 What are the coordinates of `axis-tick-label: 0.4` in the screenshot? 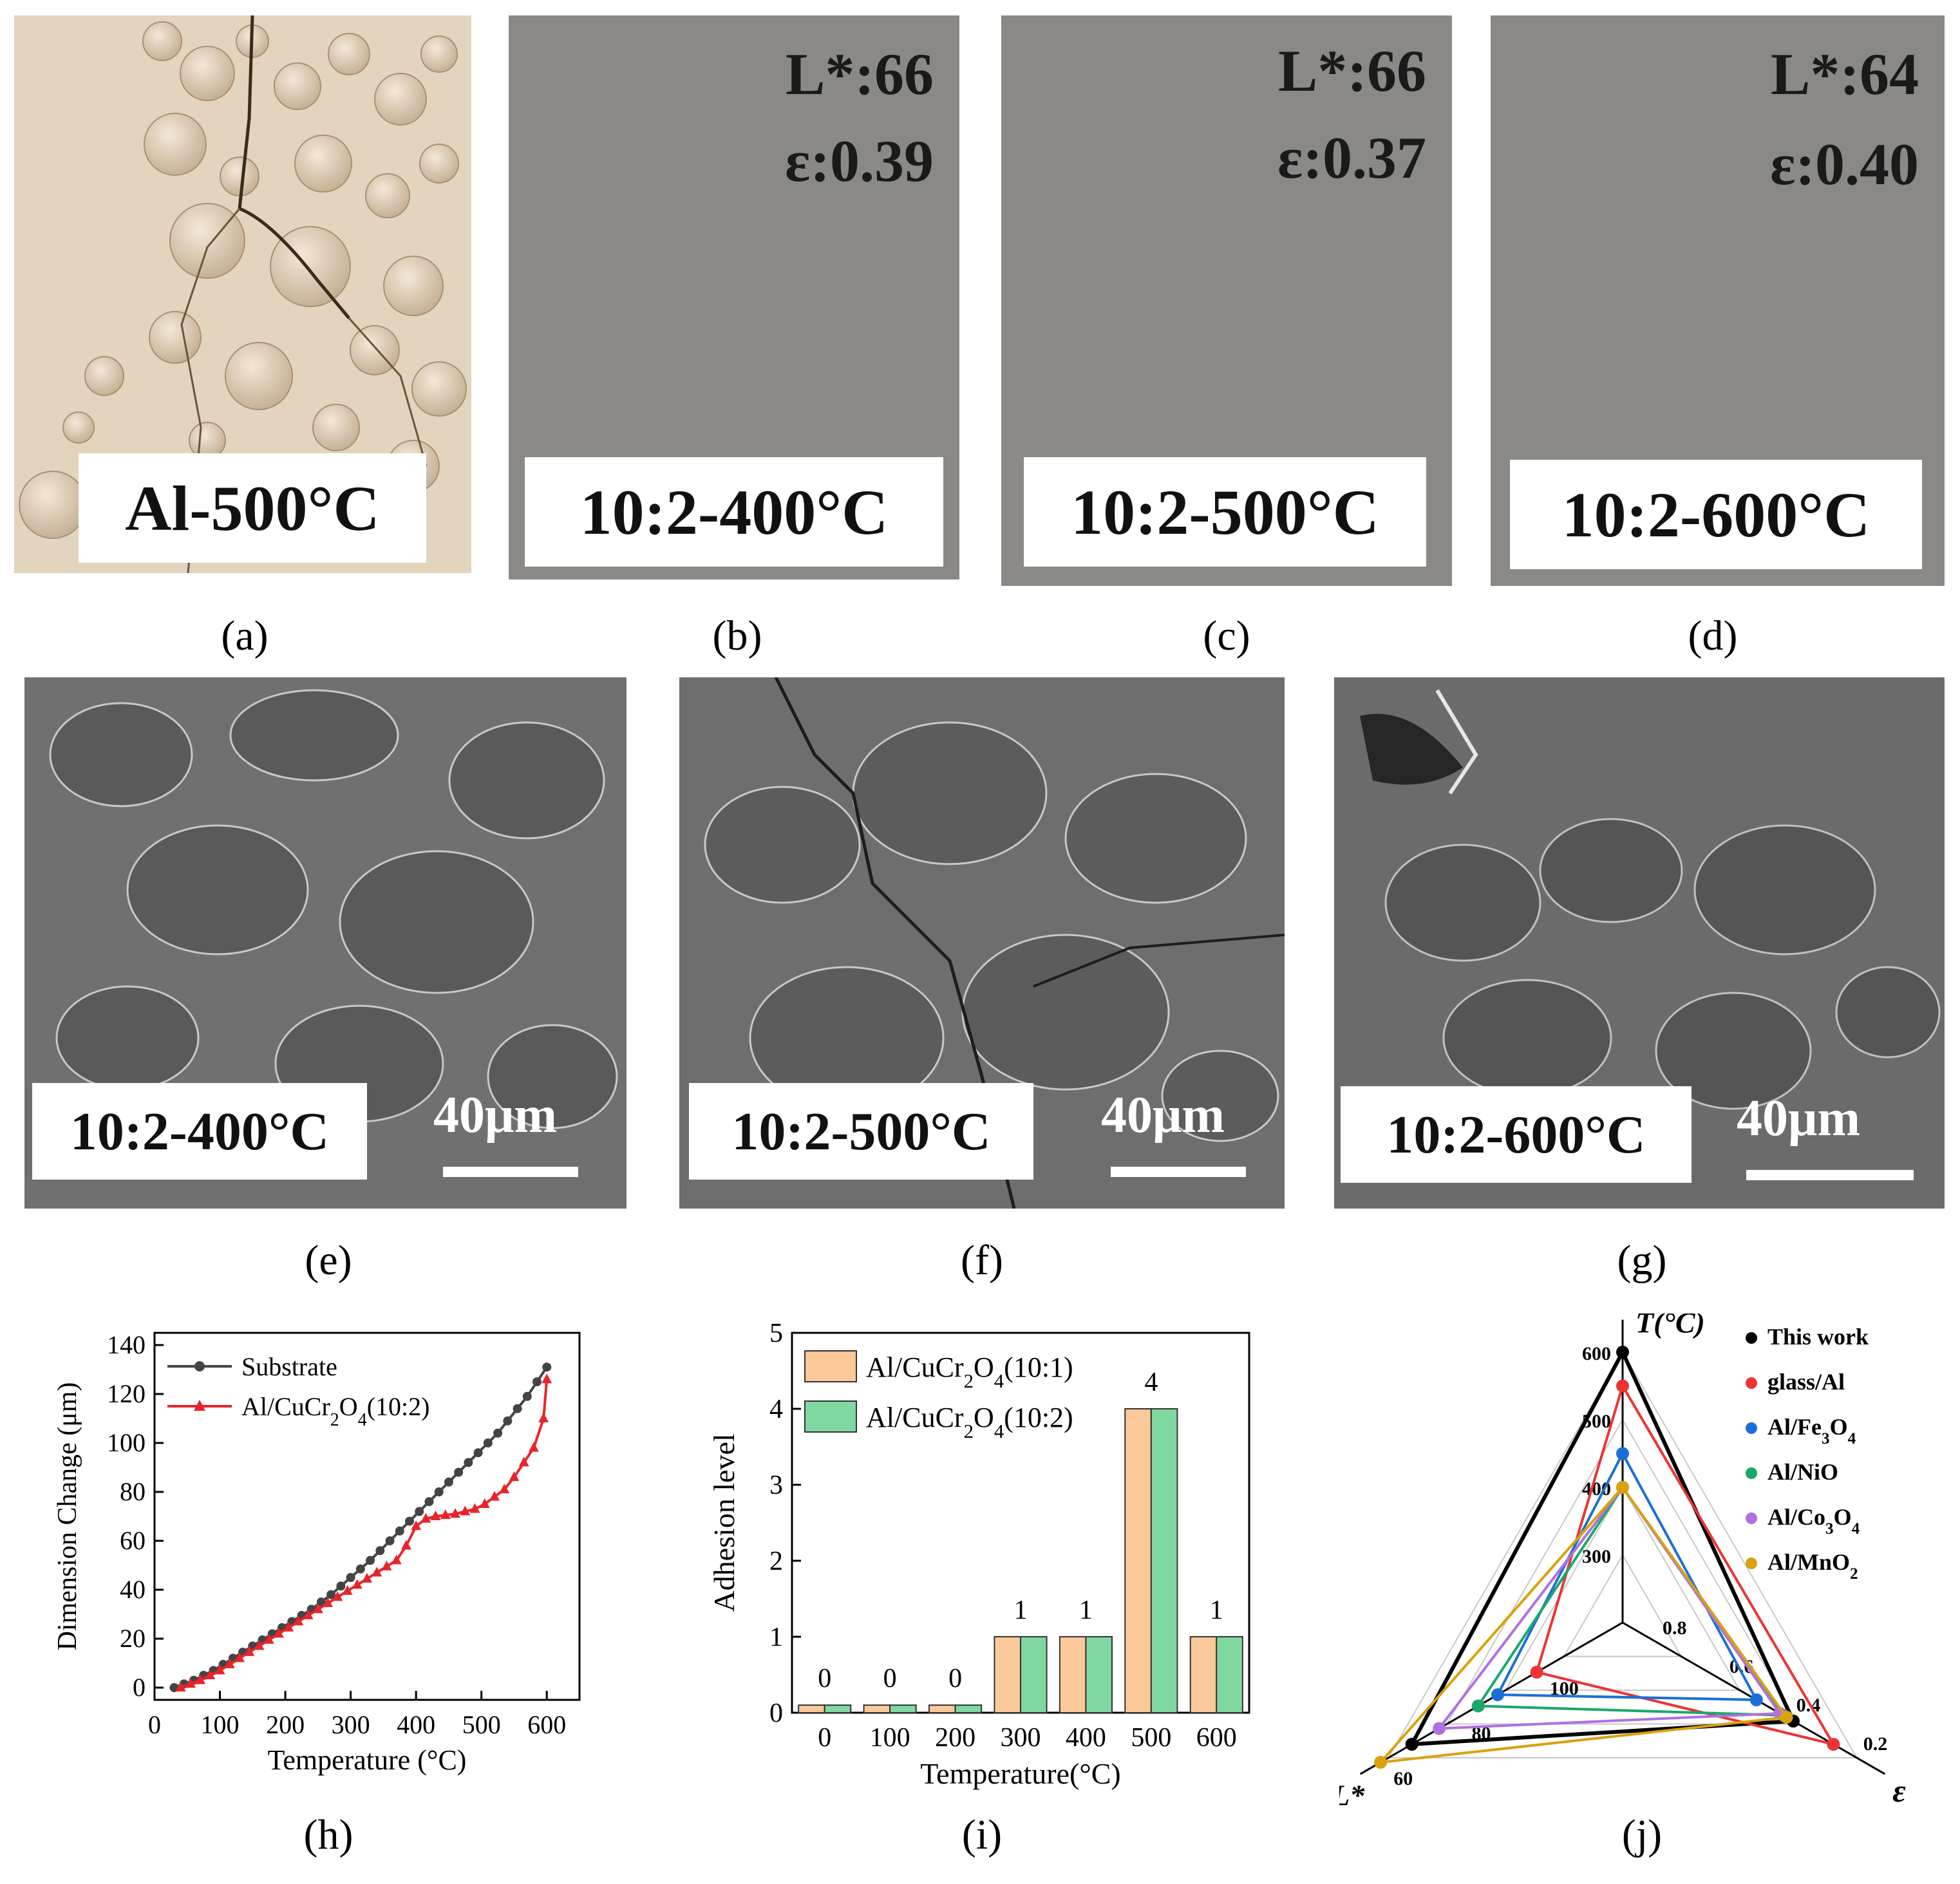 It's located at (1808, 1705).